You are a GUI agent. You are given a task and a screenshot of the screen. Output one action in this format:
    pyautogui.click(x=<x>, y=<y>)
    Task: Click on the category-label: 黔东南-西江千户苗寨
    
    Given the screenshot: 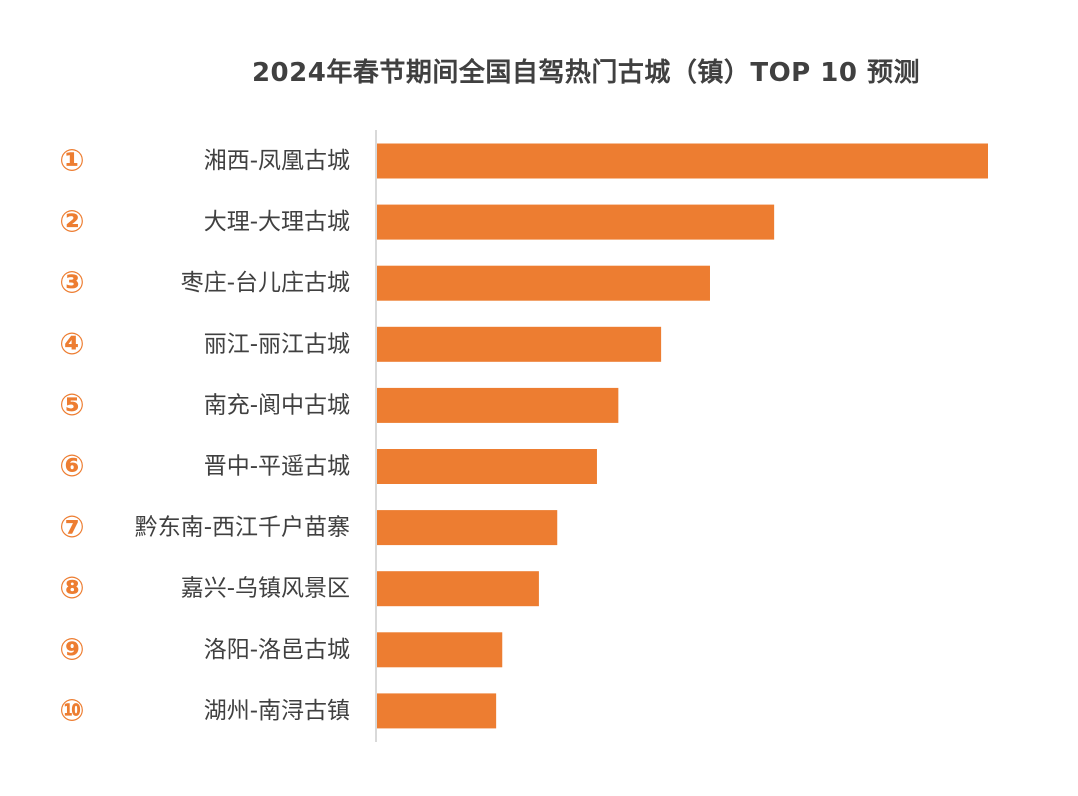 What is the action you would take?
    pyautogui.click(x=242, y=528)
    